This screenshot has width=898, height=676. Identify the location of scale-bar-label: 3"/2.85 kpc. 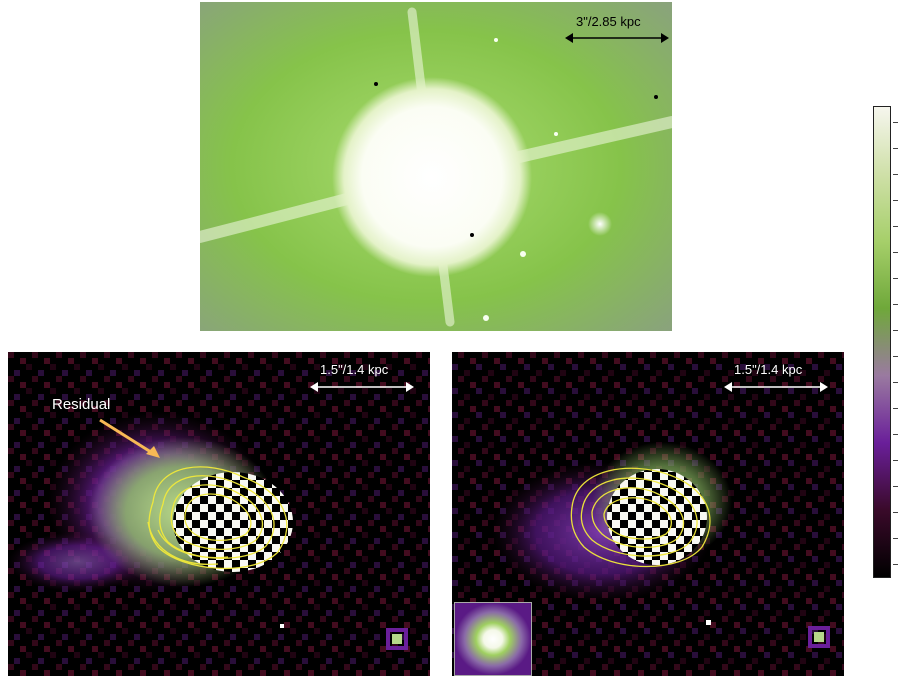
(608, 21).